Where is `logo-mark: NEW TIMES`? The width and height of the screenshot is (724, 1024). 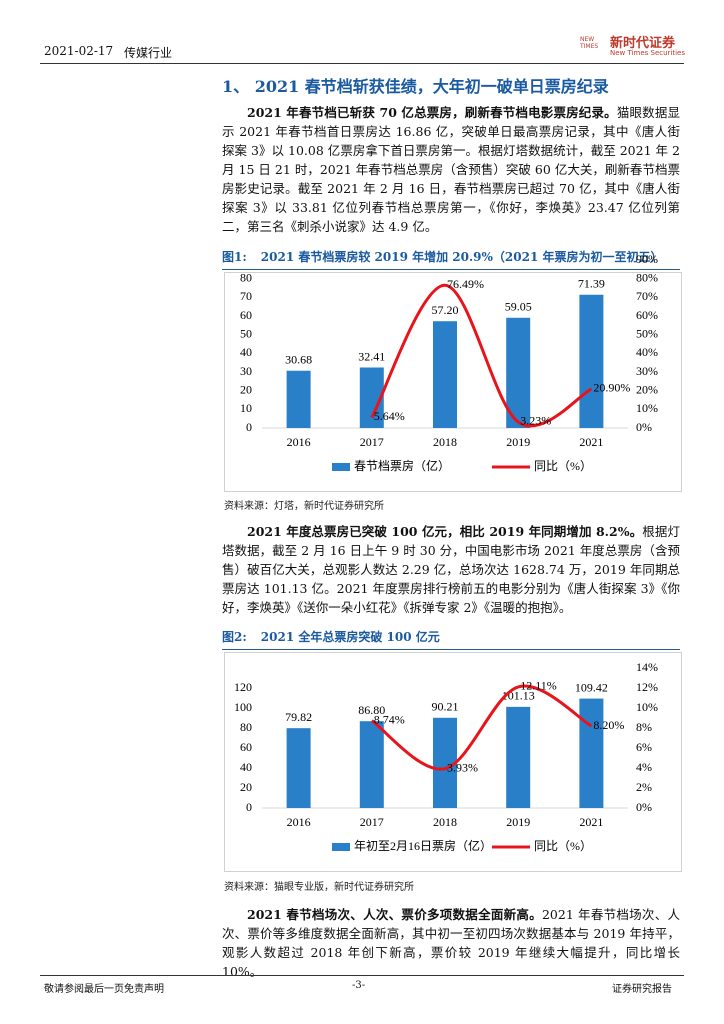 logo-mark: NEW TIMES is located at coordinates (589, 43).